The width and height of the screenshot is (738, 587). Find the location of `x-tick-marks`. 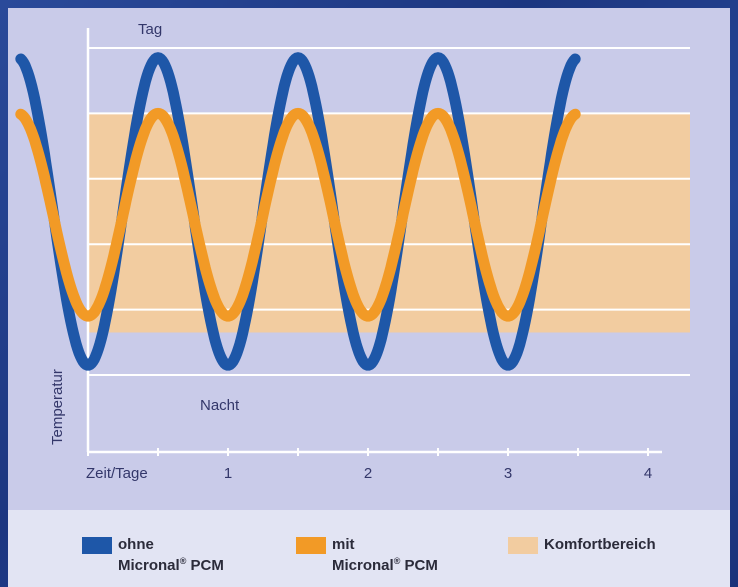

x-tick-marks is located at coordinates (368, 452).